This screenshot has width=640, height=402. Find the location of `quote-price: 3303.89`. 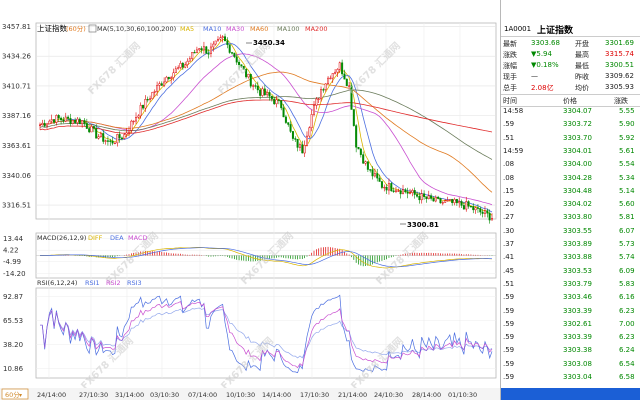

quote-price: 3303.89 is located at coordinates (577, 244).